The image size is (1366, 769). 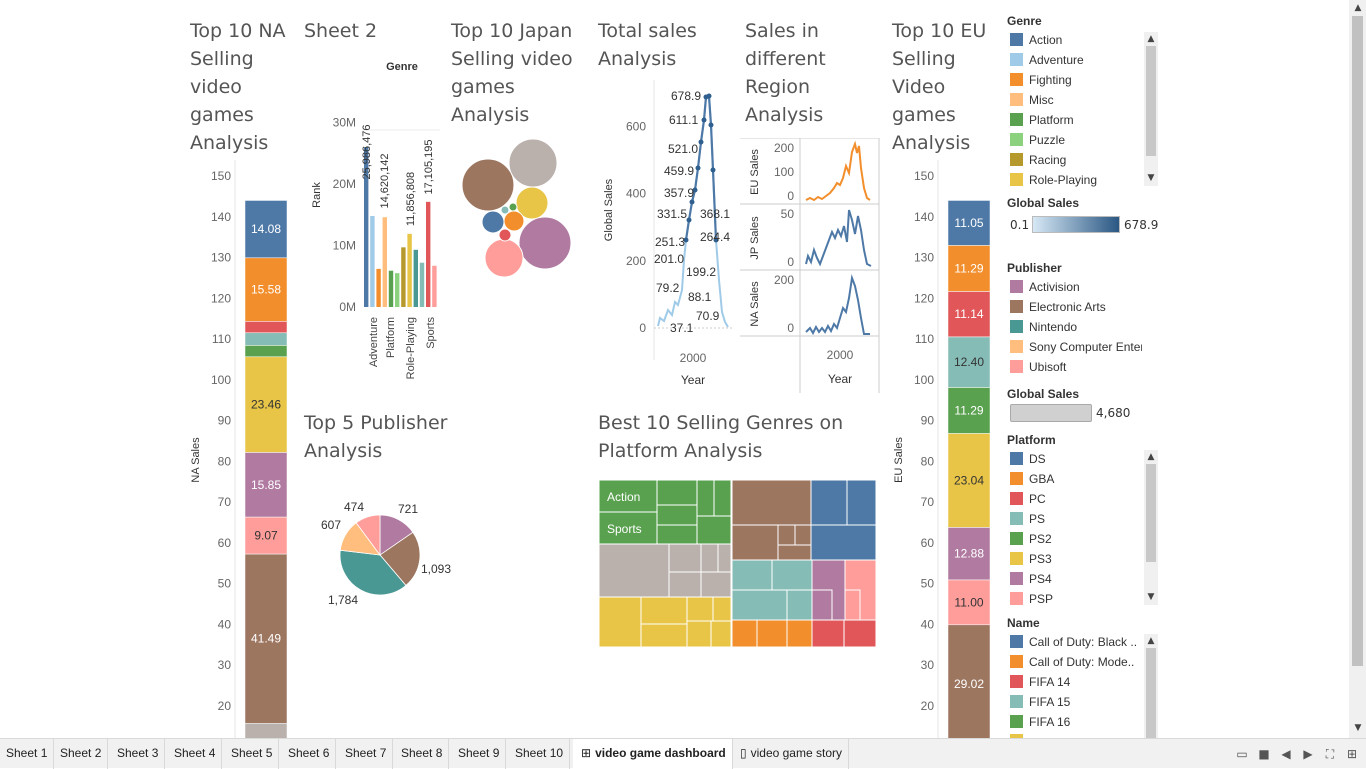 I want to click on genre-legend-scrollbar: ▲ ▼, so click(x=1151, y=109).